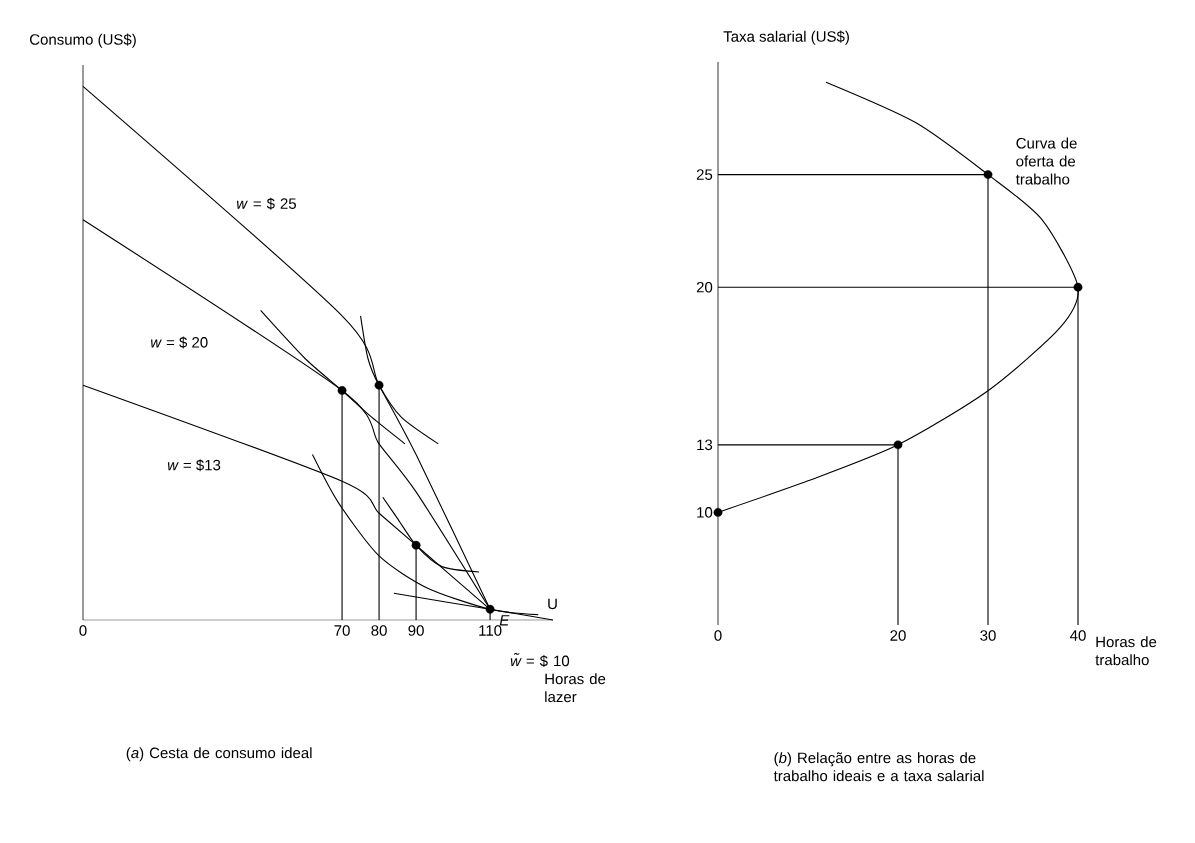  What do you see at coordinates (179, 342) in the screenshot?
I see `text: w = $ 20` at bounding box center [179, 342].